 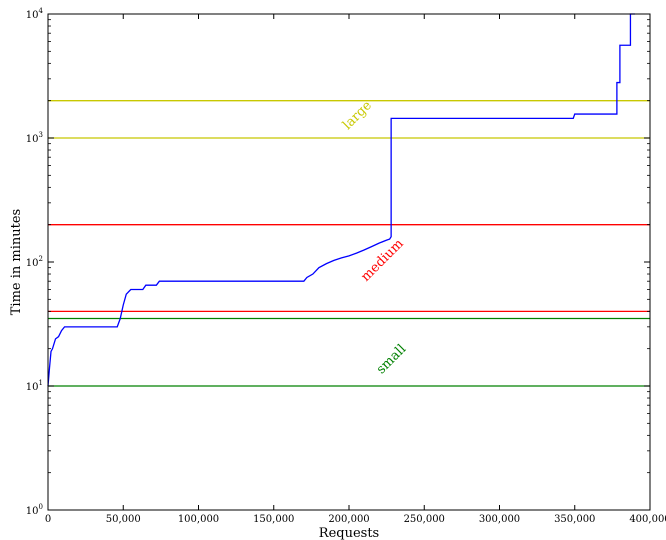 I want to click on y-tick-label: 10⁴, so click(x=35, y=14).